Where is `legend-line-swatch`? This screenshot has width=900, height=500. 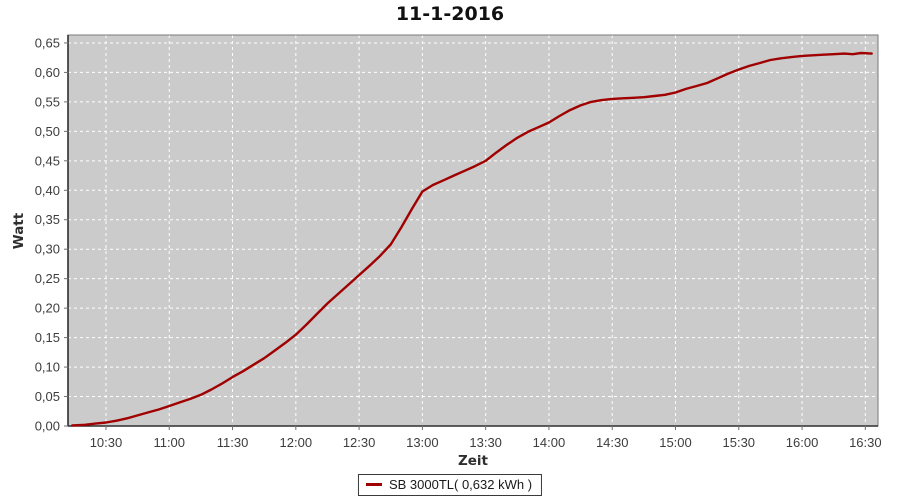
legend-line-swatch is located at coordinates (373, 484).